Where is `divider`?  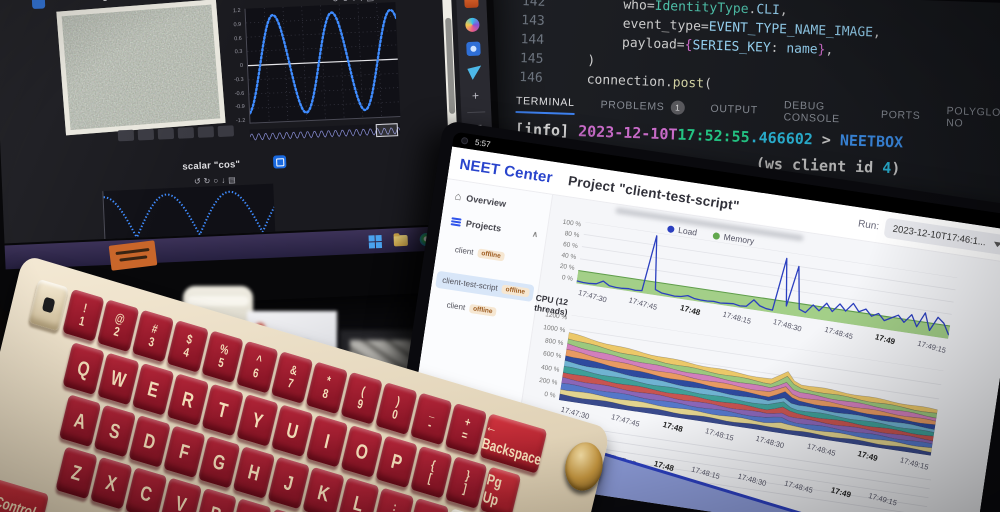
divider is located at coordinates (476, 112).